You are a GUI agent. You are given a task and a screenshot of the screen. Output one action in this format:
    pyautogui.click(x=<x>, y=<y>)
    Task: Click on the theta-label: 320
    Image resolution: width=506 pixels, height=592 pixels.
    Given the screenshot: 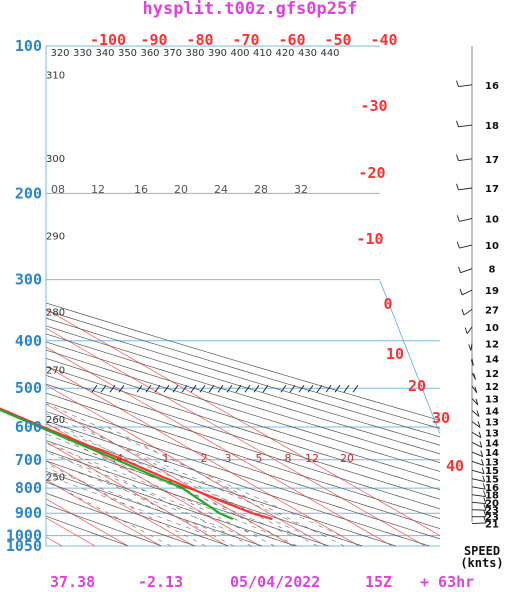 What is the action you would take?
    pyautogui.click(x=59, y=53)
    